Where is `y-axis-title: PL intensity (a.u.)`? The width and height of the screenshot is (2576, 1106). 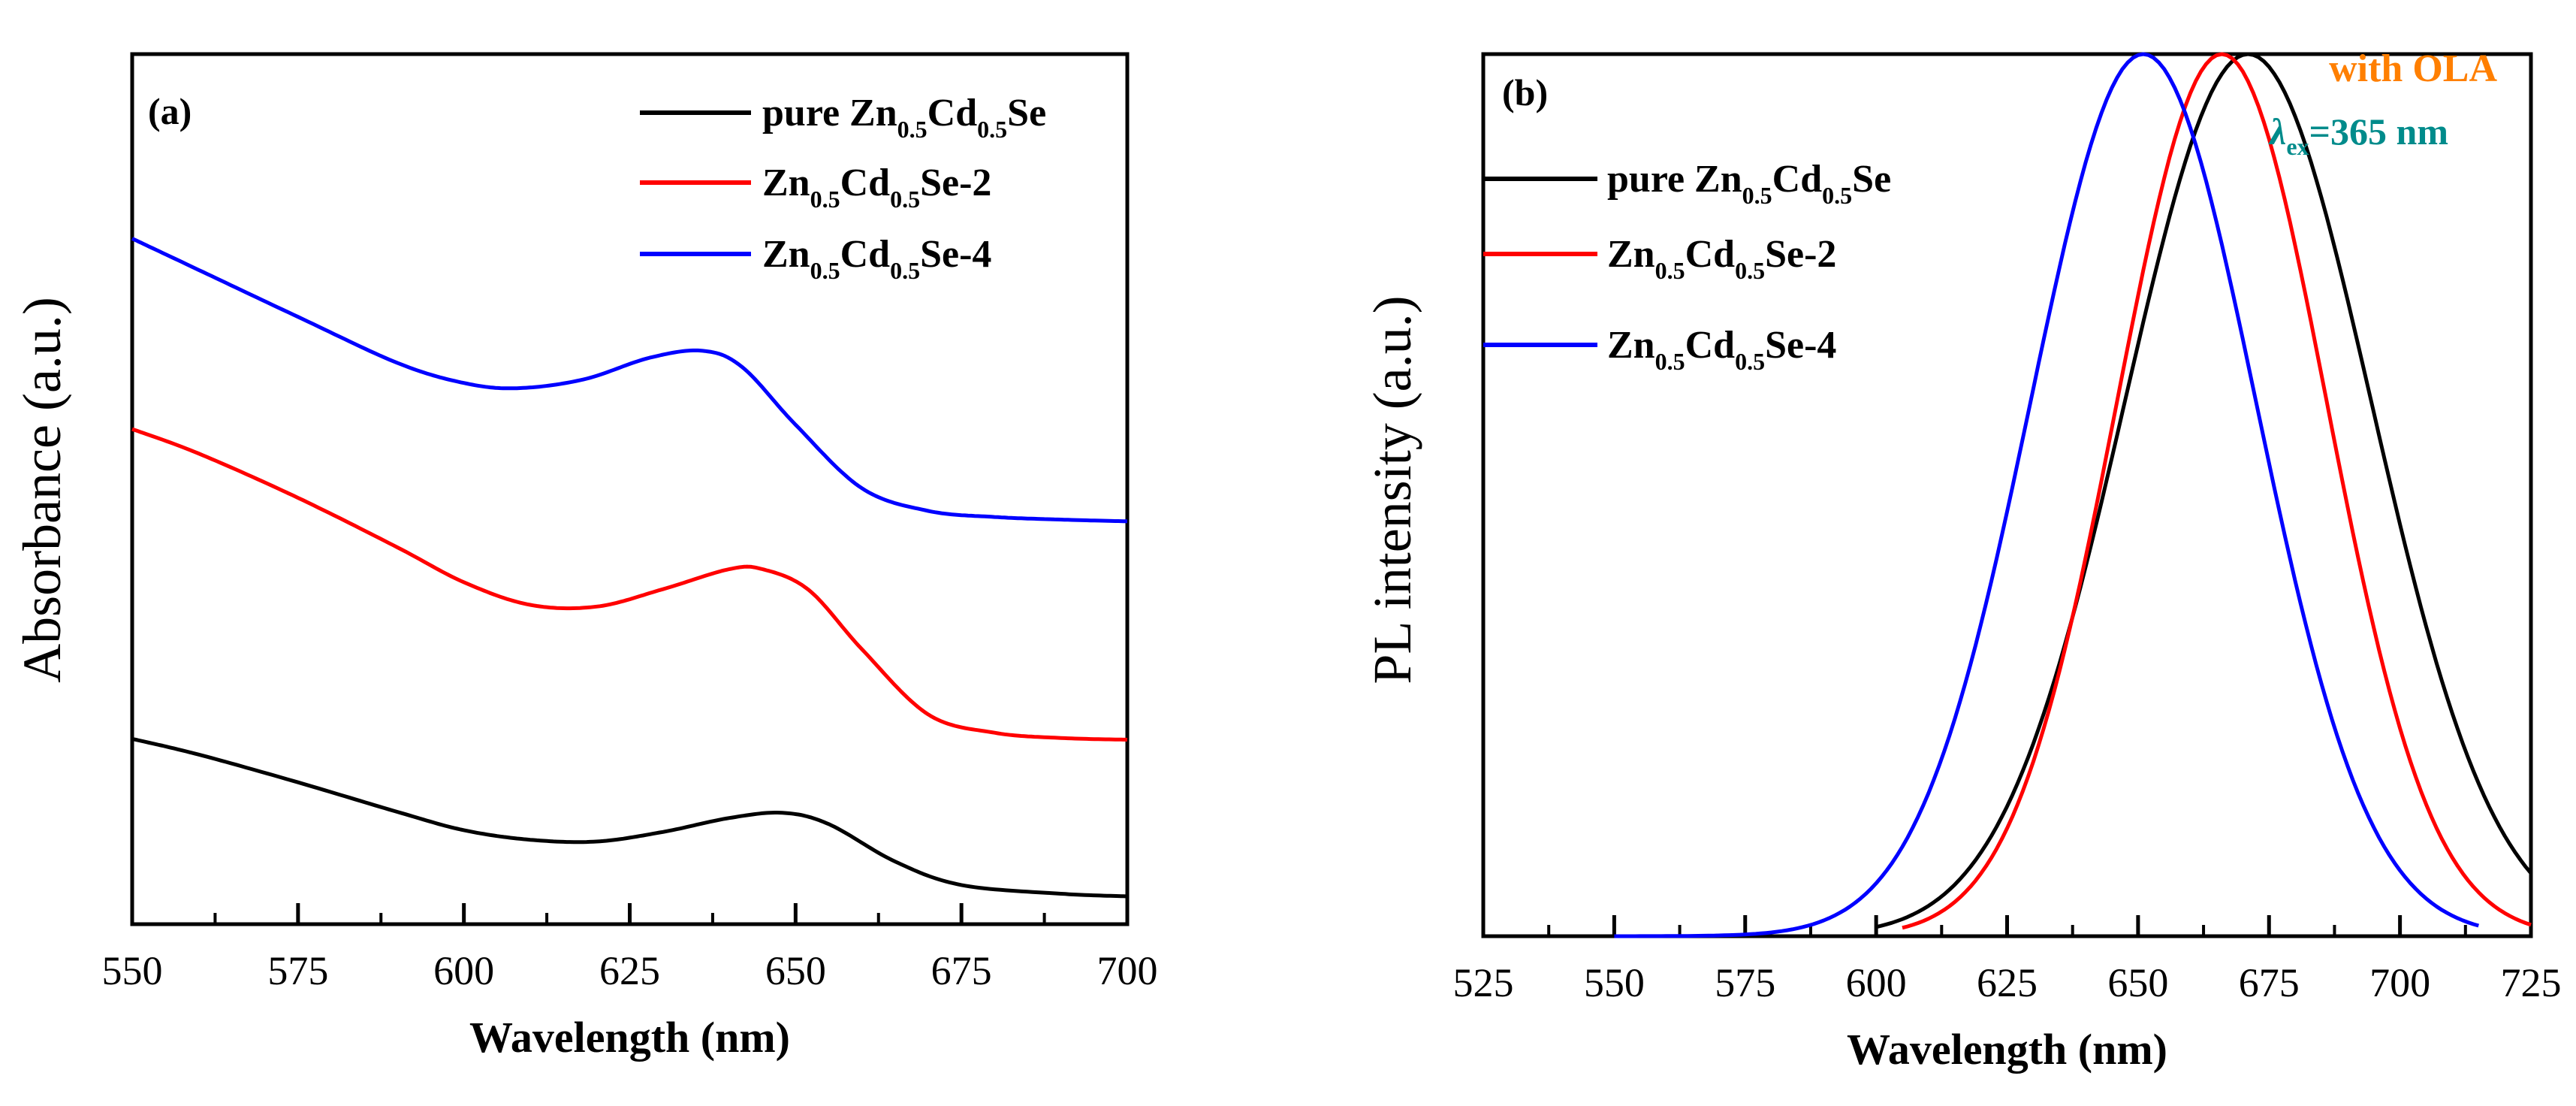 y-axis-title: PL intensity (a.u.) is located at coordinates (1392, 490).